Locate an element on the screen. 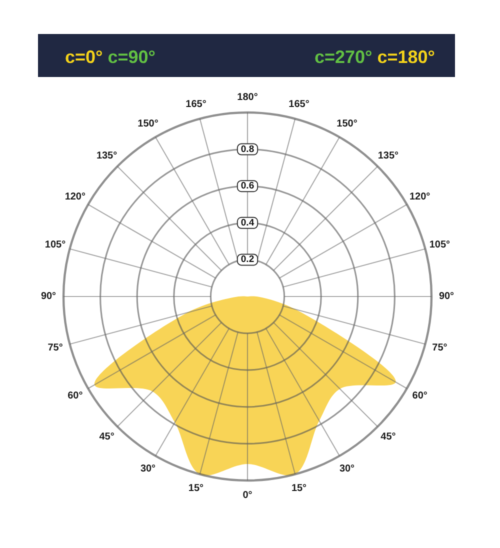 The height and width of the screenshot is (548, 500). spoke-label: 0° is located at coordinates (247, 495).